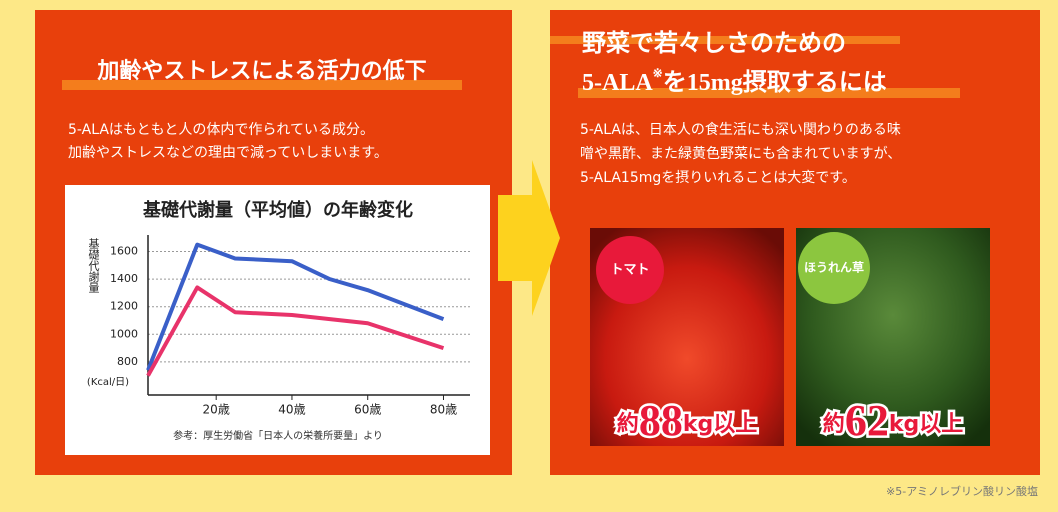  What do you see at coordinates (108, 382) in the screenshot?
I see `y-axis-unit: (Kcal/日)` at bounding box center [108, 382].